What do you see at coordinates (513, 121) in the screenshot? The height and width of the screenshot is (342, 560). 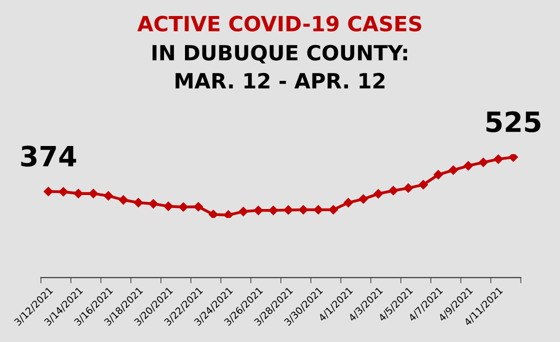 I see `data-label: 525` at bounding box center [513, 121].